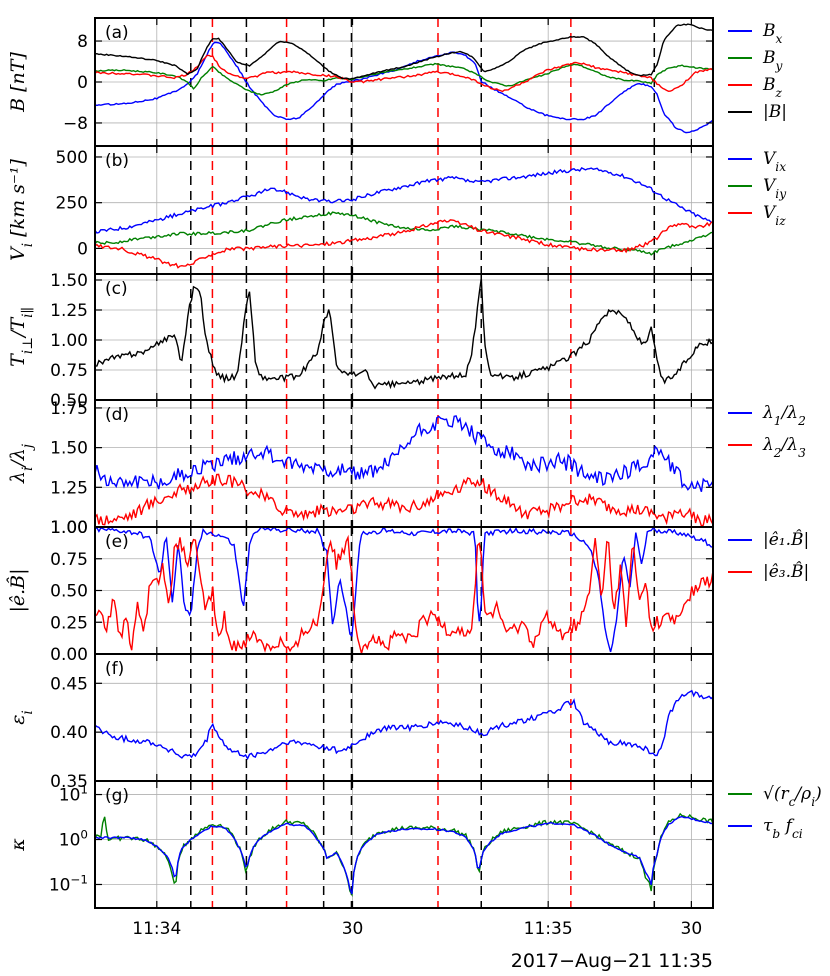  What do you see at coordinates (404, 594) in the screenshot?
I see `series-e3B` at bounding box center [404, 594].